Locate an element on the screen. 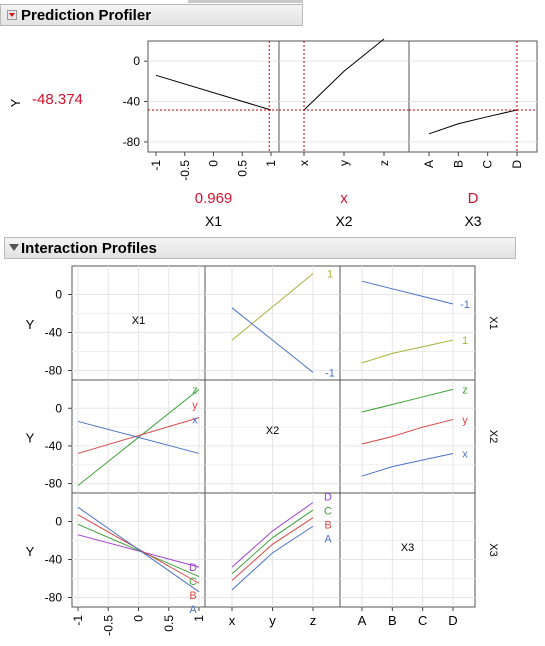 This screenshot has height=646, width=545. prediction-profiler-title: Prediction Profiler is located at coordinates (86, 15).